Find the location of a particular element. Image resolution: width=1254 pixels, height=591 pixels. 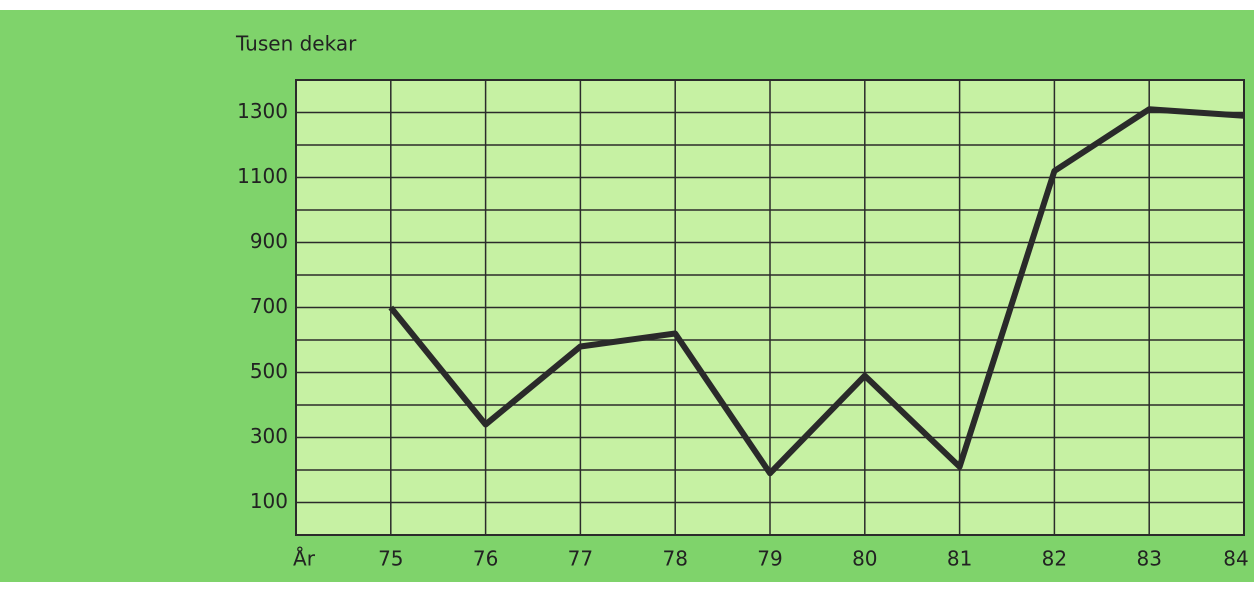

x-tick-label: 81 is located at coordinates (959, 559).